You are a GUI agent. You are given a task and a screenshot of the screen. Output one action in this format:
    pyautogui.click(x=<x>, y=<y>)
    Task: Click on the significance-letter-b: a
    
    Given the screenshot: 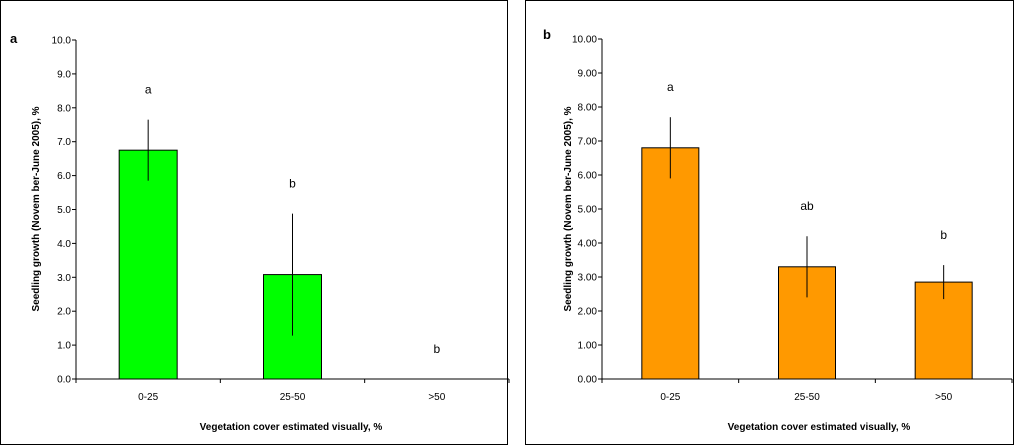 What is the action you would take?
    pyautogui.click(x=670, y=87)
    